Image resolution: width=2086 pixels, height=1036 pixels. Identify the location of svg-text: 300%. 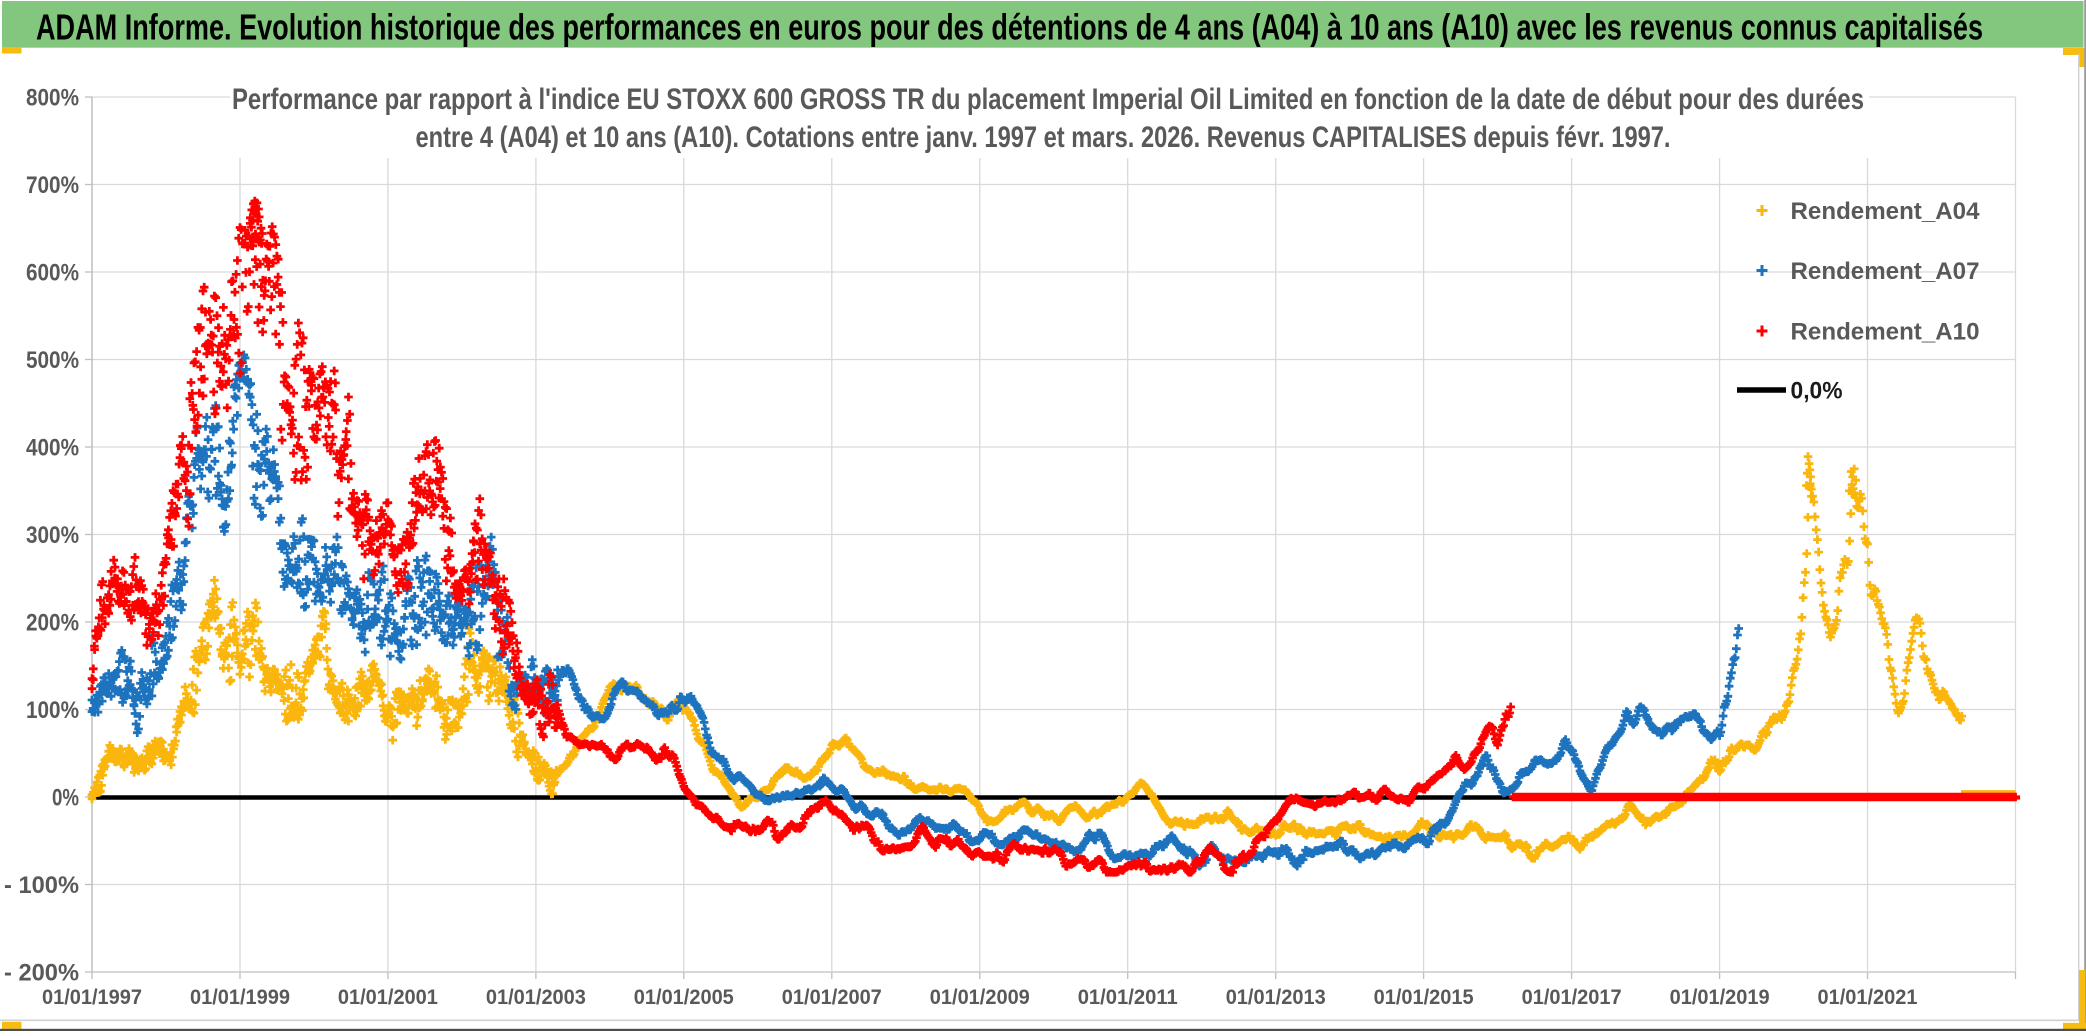
(52, 535).